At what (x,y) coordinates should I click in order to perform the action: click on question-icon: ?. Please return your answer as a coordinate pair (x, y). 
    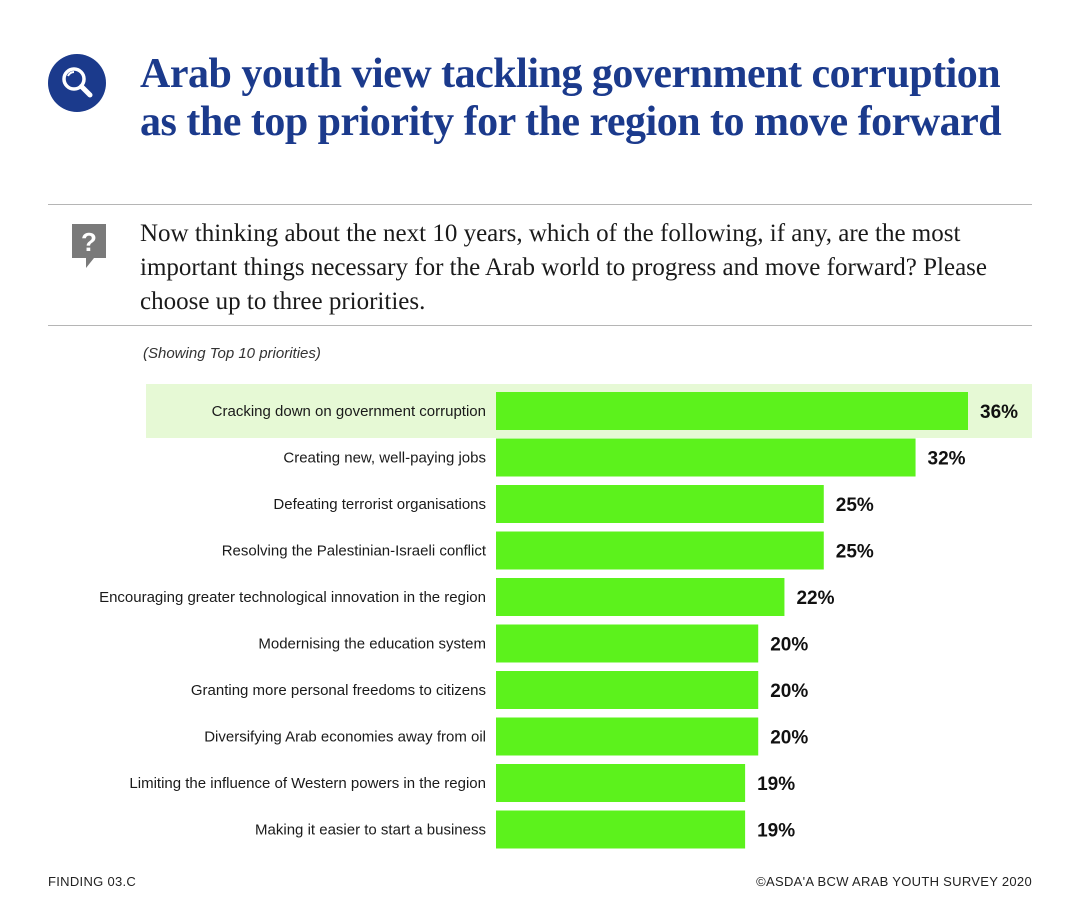
    Looking at the image, I should click on (89, 246).